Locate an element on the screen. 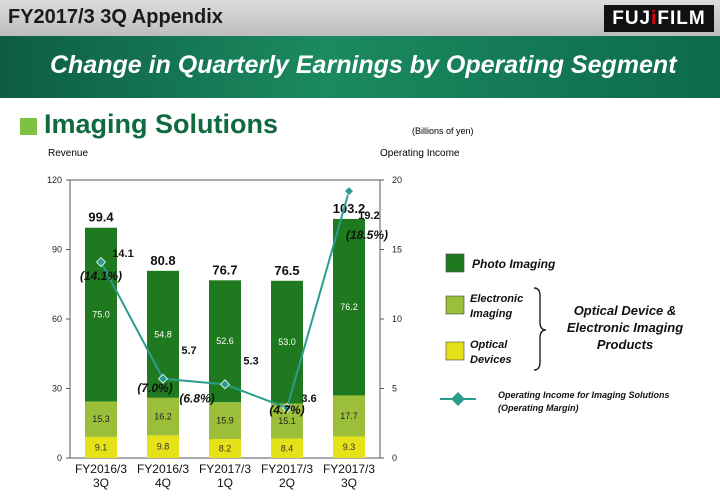 The width and height of the screenshot is (720, 503). top-bar: FY2017/3 3Q Appendix FUJiFILM is located at coordinates (360, 18).